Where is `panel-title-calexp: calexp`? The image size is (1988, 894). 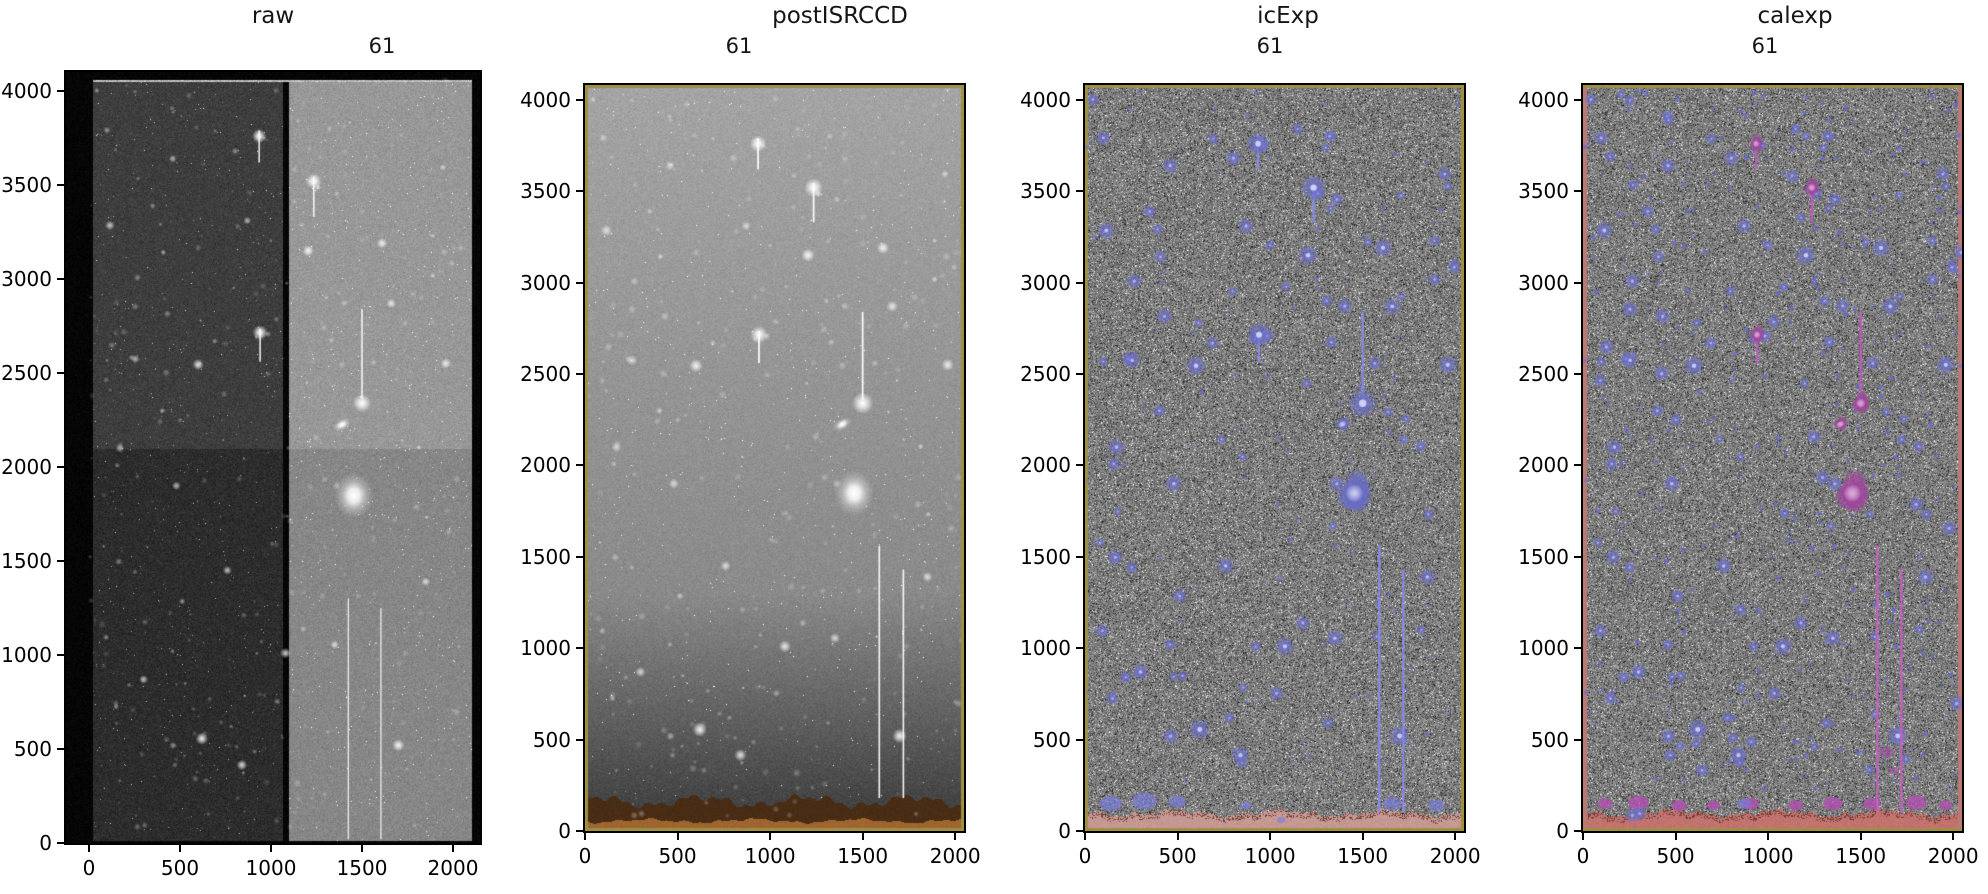 panel-title-calexp: calexp is located at coordinates (1795, 16).